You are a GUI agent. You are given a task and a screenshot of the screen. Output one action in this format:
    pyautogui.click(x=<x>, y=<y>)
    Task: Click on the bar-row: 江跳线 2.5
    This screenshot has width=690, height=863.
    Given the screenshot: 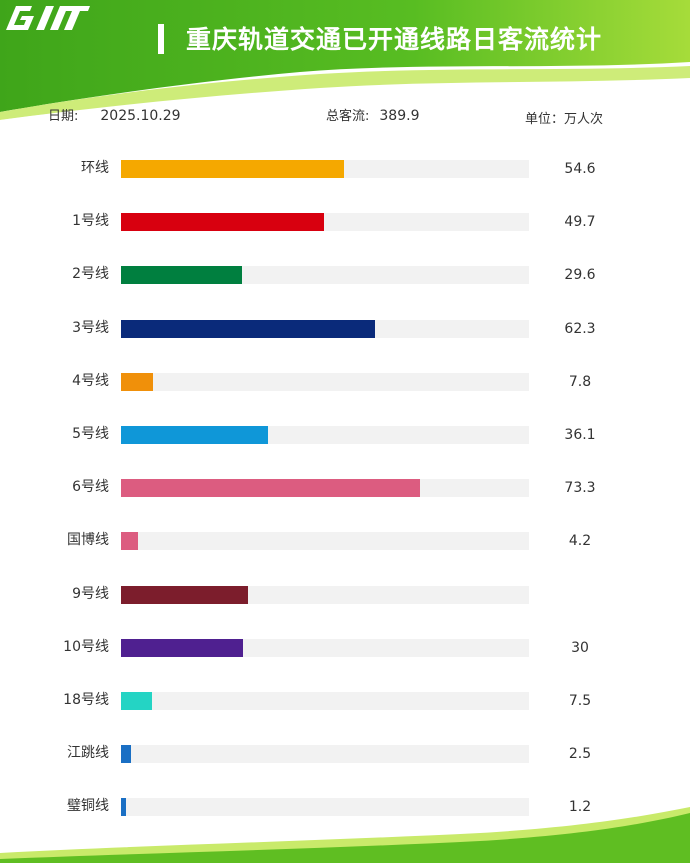 What is the action you would take?
    pyautogui.click(x=345, y=753)
    